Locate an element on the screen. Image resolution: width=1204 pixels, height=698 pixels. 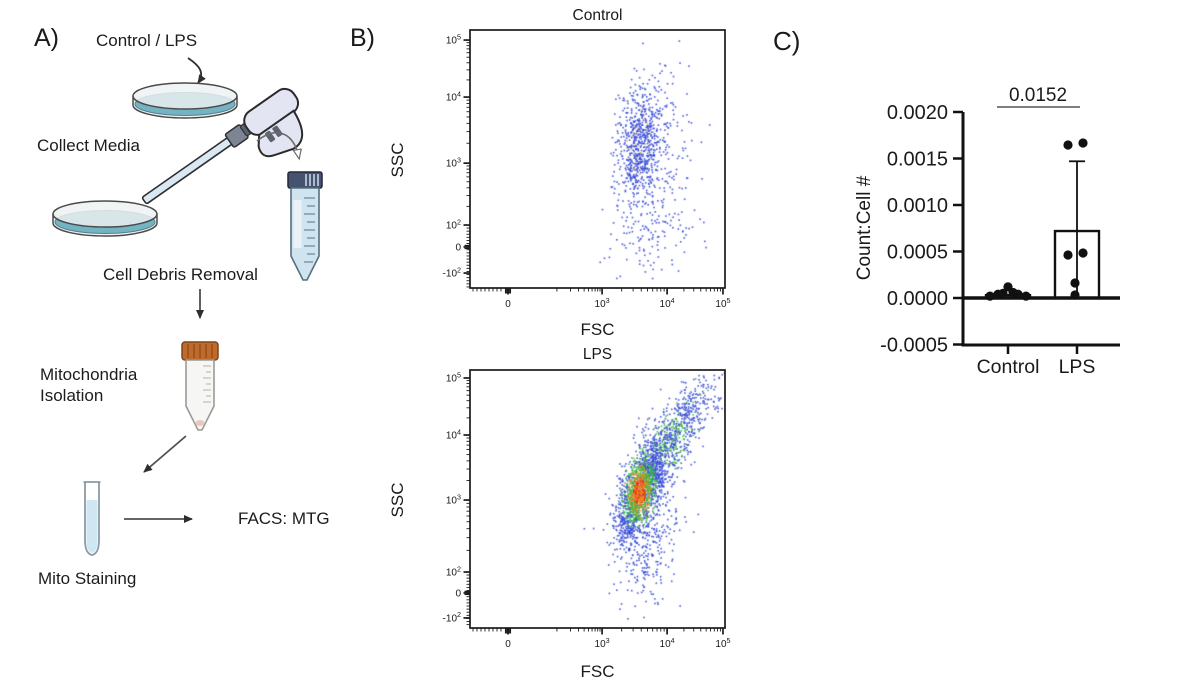
flow-plot-control-points is located at coordinates (597, 159).